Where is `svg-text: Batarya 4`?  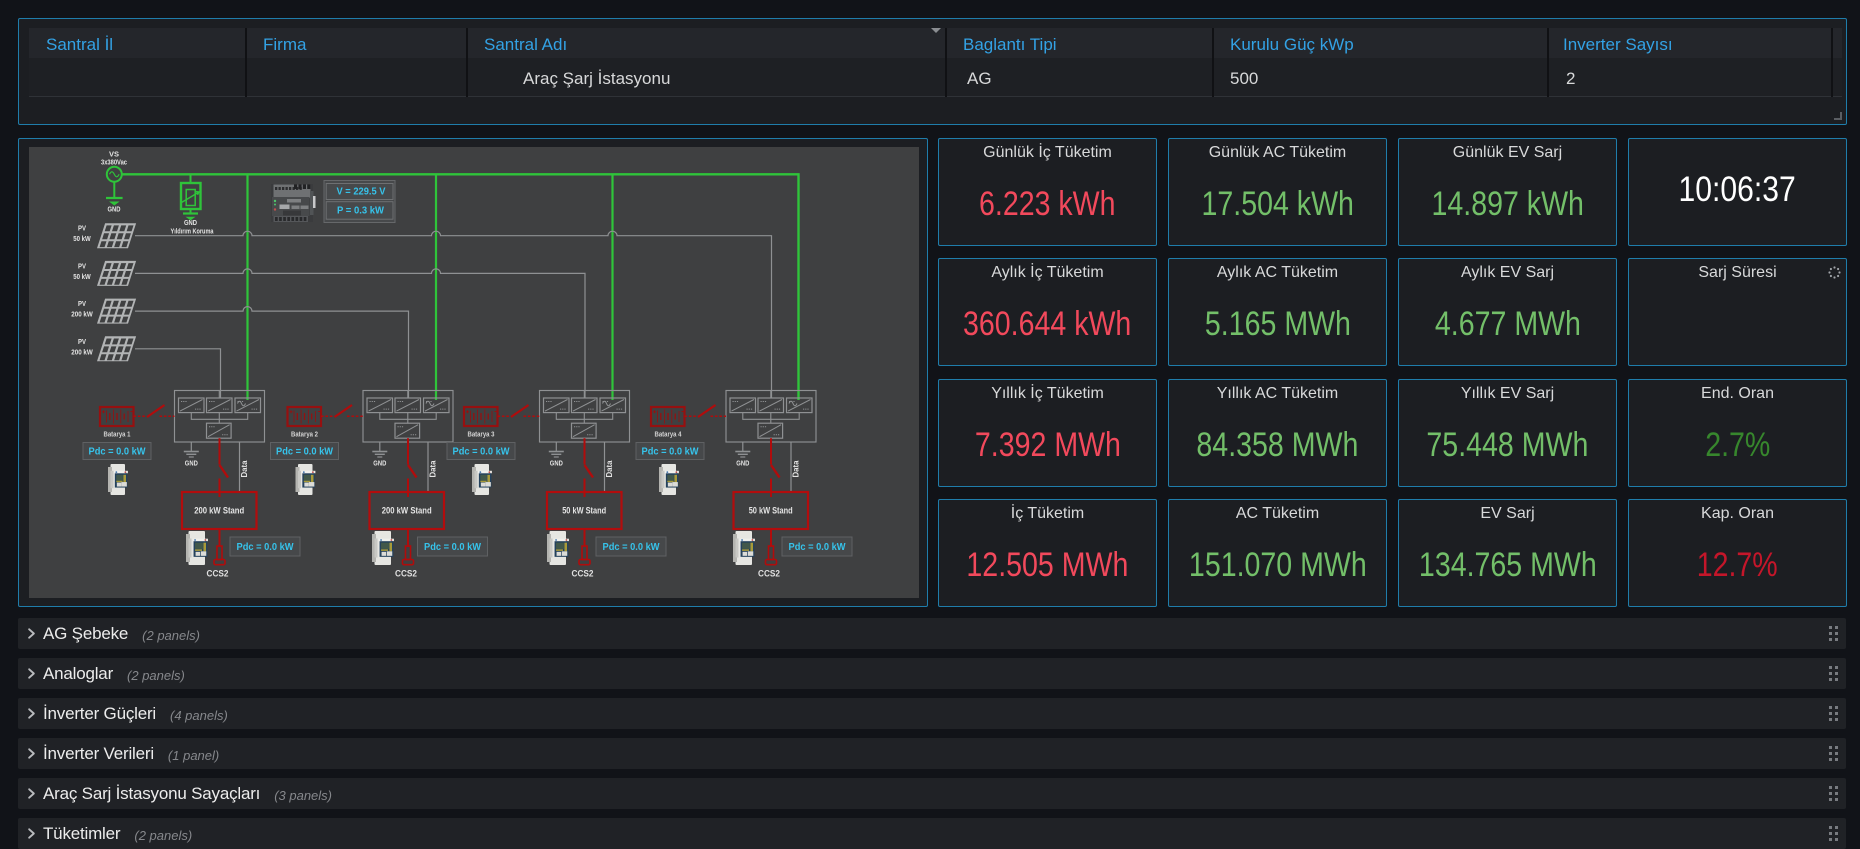
svg-text: Batarya 4 is located at coordinates (669, 434).